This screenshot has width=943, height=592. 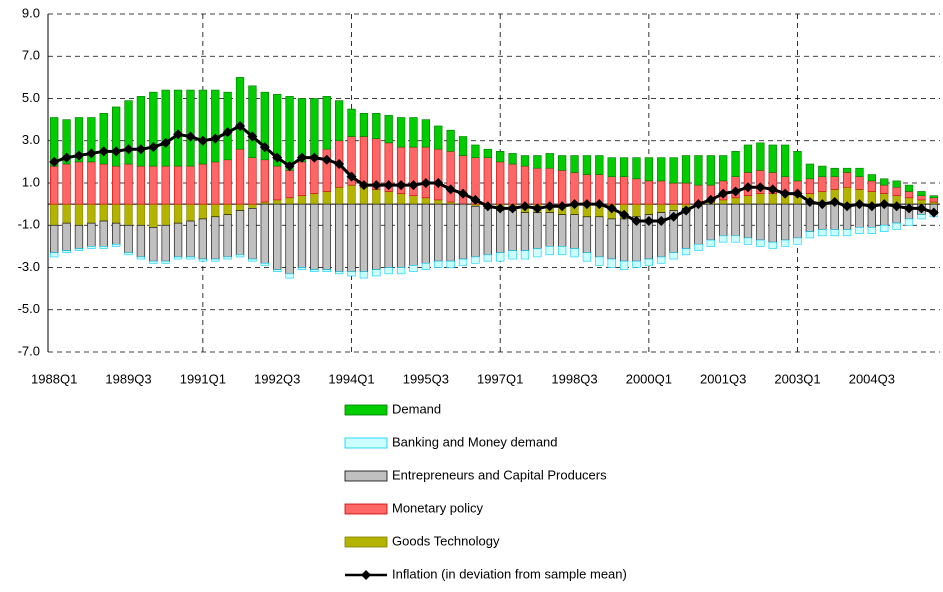 What do you see at coordinates (29, 308) in the screenshot?
I see `y-tick-label: -5.0` at bounding box center [29, 308].